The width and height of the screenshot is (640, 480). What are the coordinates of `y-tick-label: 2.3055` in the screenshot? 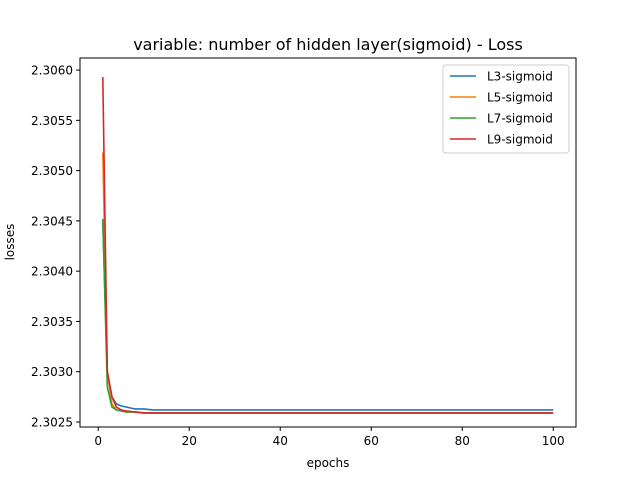 It's located at (52, 121).